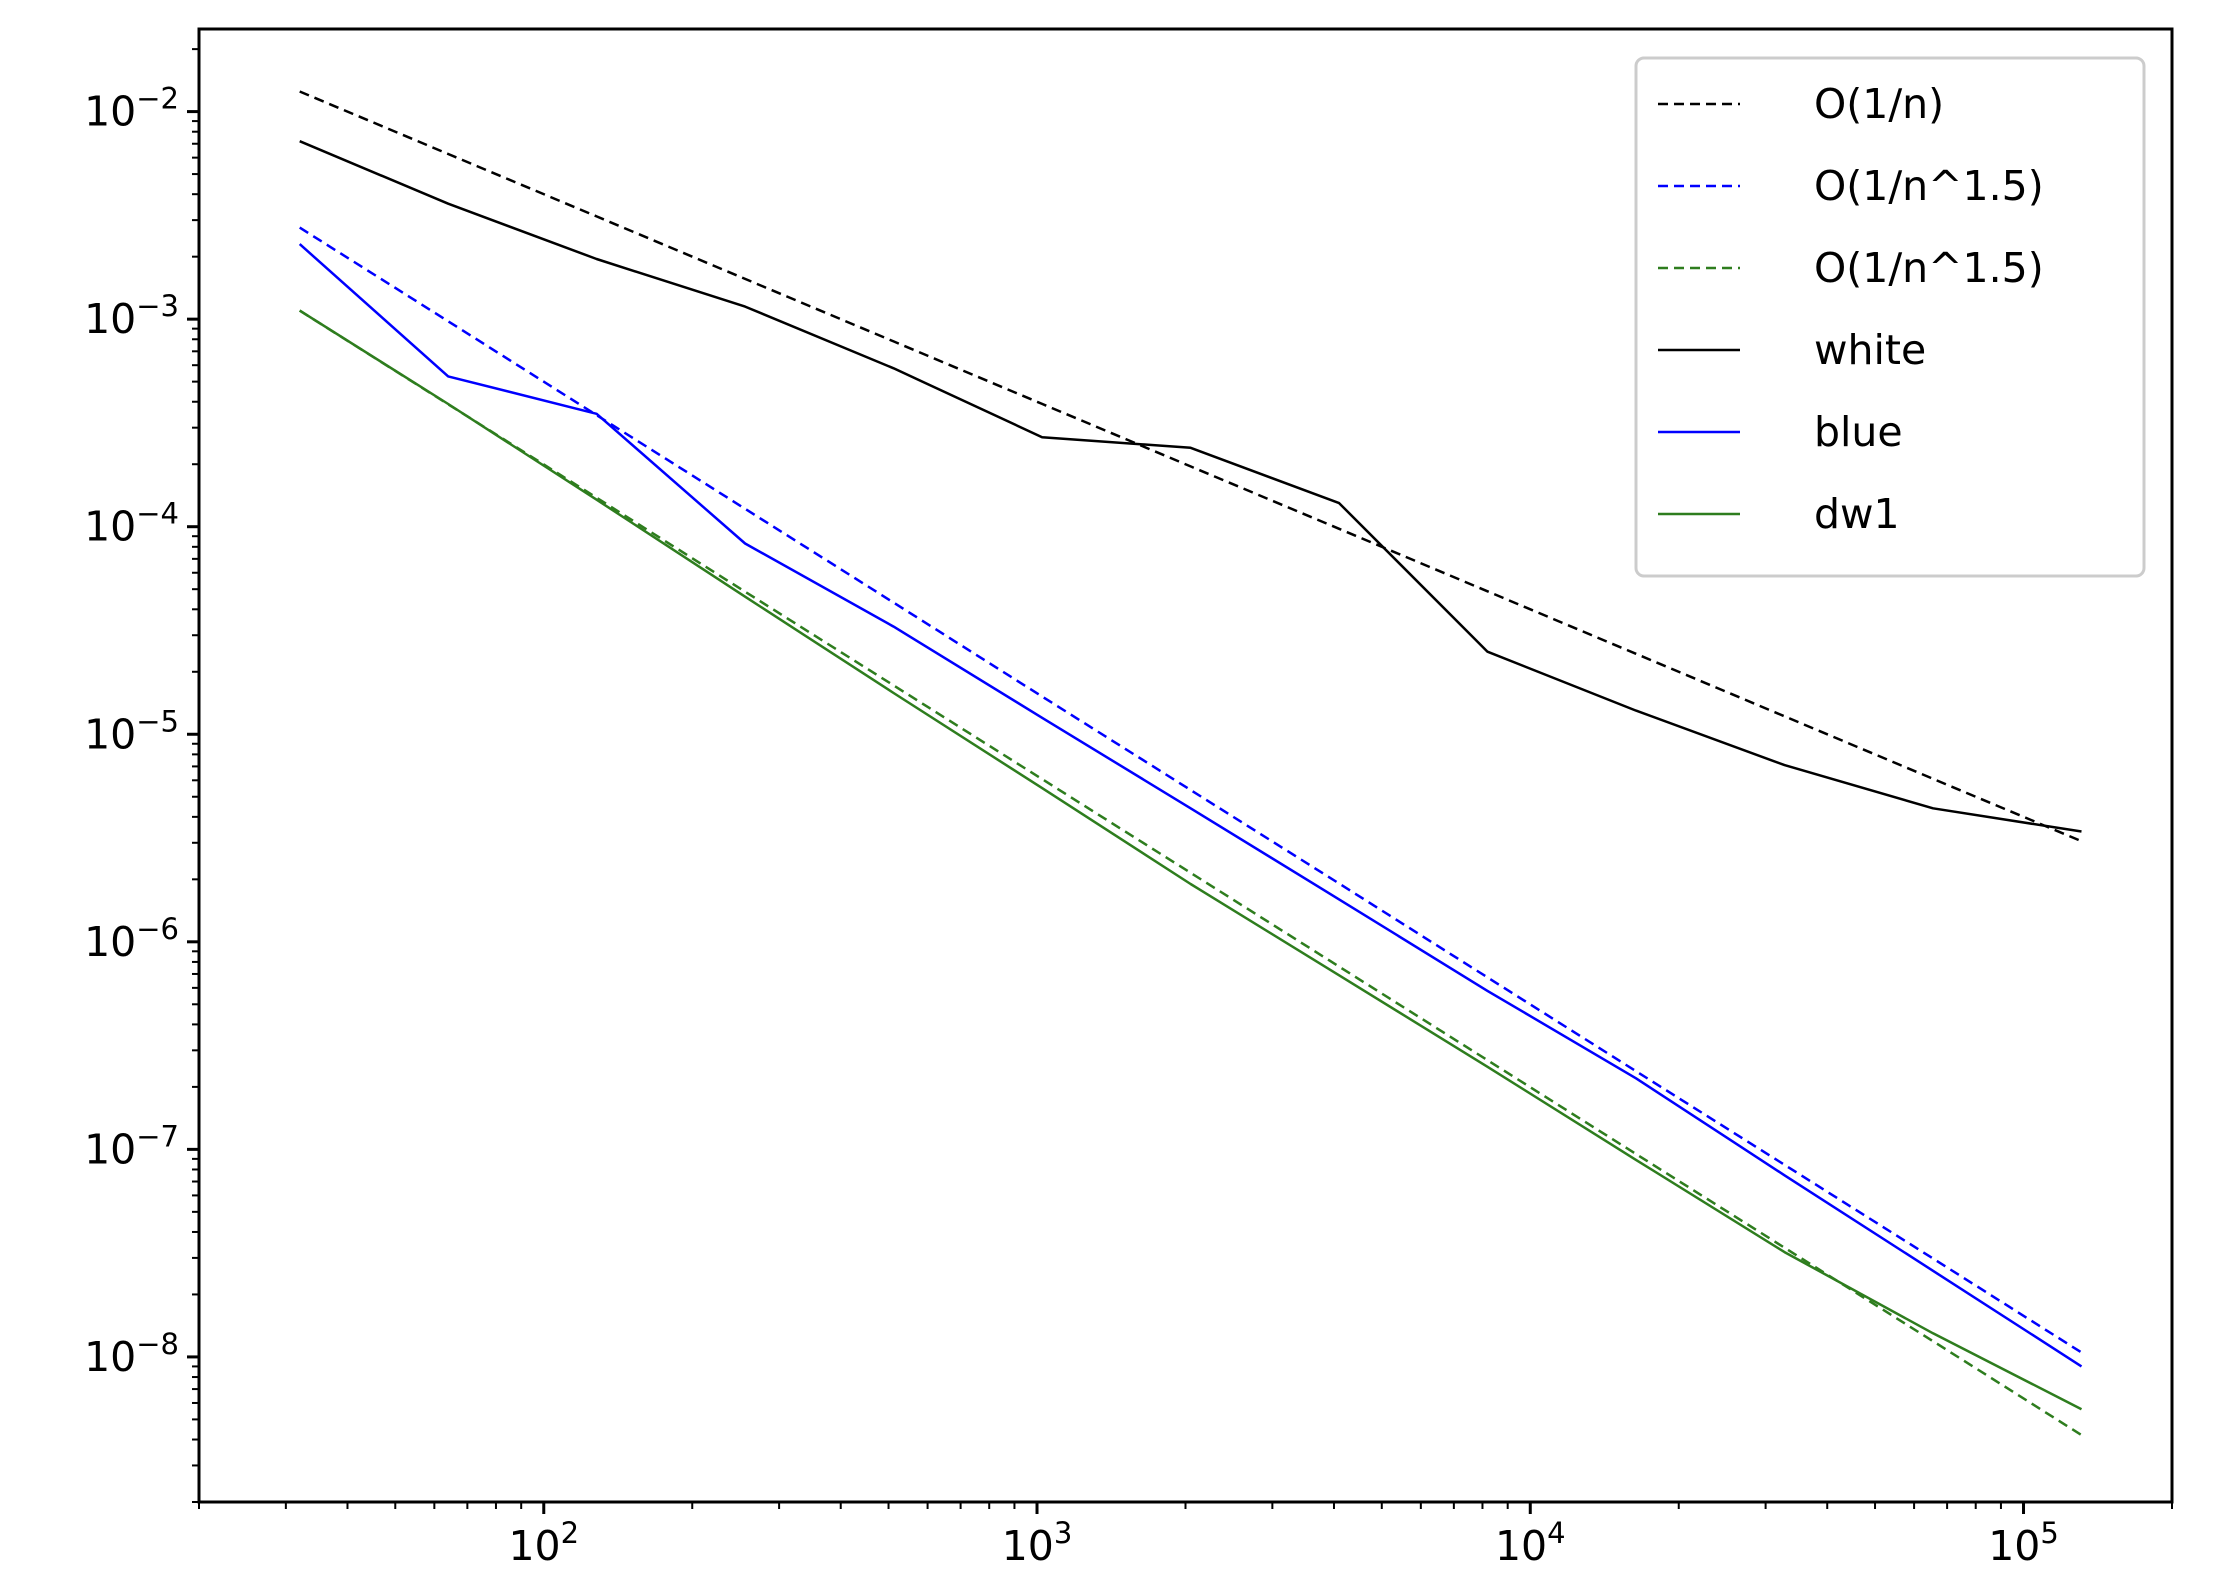  What do you see at coordinates (1283, 1536) in the screenshot?
I see `x-axis: 10² 10³ 10⁴ 10⁵` at bounding box center [1283, 1536].